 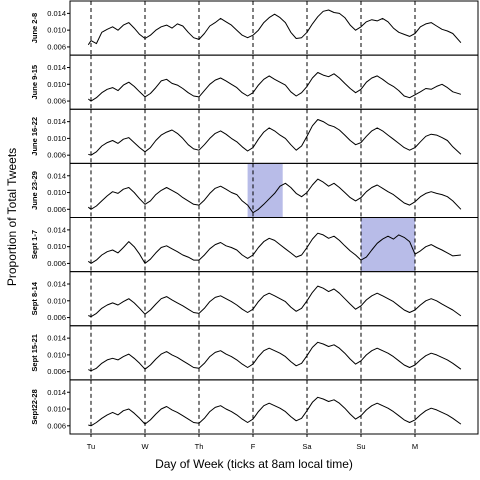 What do you see at coordinates (360, 446) in the screenshot?
I see `x-tick-label: Su` at bounding box center [360, 446].